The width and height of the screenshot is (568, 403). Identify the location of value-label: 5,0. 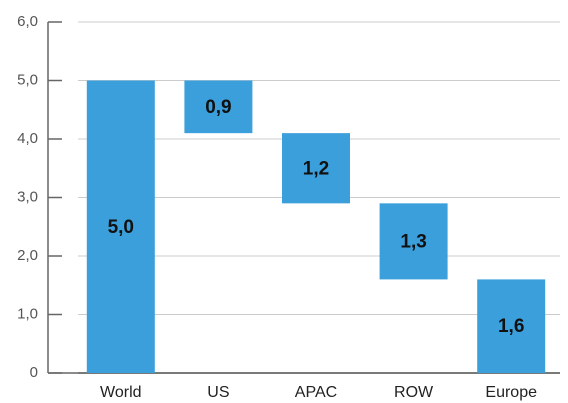
(121, 227).